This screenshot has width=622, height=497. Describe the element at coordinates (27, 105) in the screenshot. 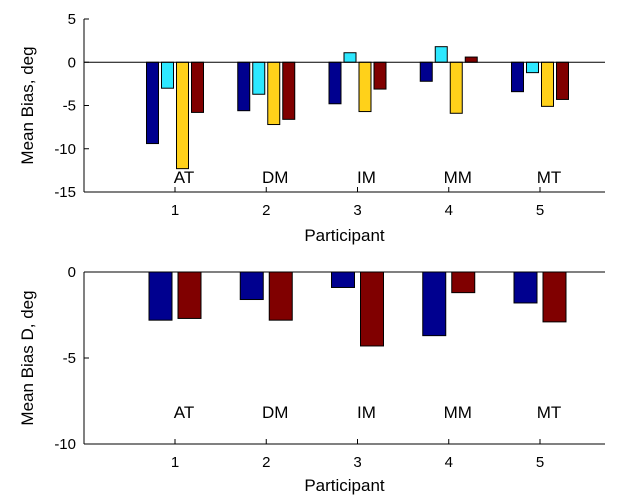

I see `y-axis-label: Mean Bias, deg` at that location.